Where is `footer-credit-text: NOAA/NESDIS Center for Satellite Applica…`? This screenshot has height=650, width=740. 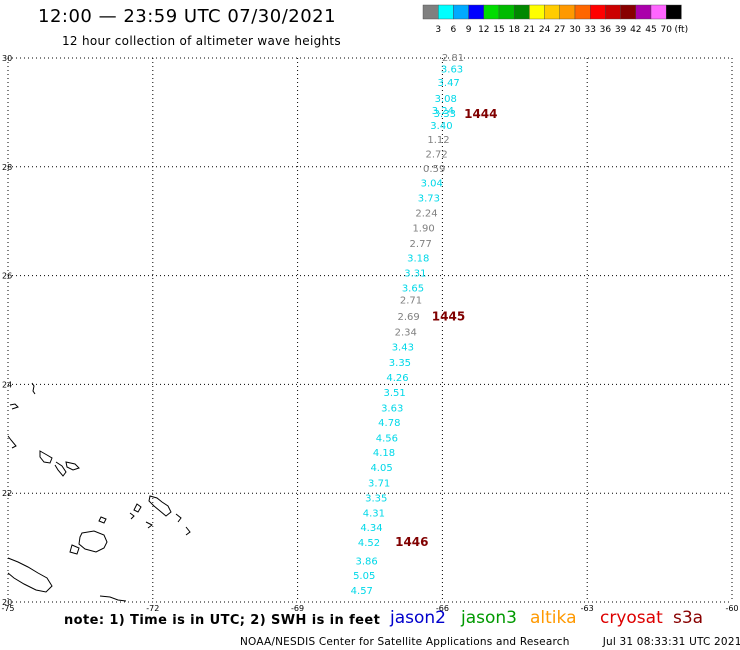
footer-credit-text: NOAA/NESDIS Center for Satellite Applica… is located at coordinates (405, 642).